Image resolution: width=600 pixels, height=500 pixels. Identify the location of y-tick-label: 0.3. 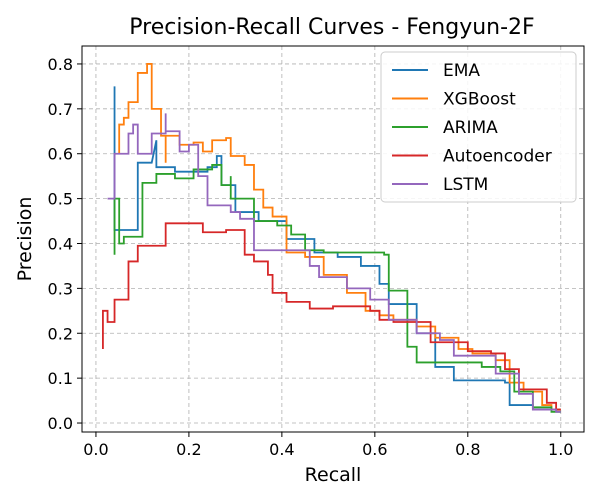
(60, 288).